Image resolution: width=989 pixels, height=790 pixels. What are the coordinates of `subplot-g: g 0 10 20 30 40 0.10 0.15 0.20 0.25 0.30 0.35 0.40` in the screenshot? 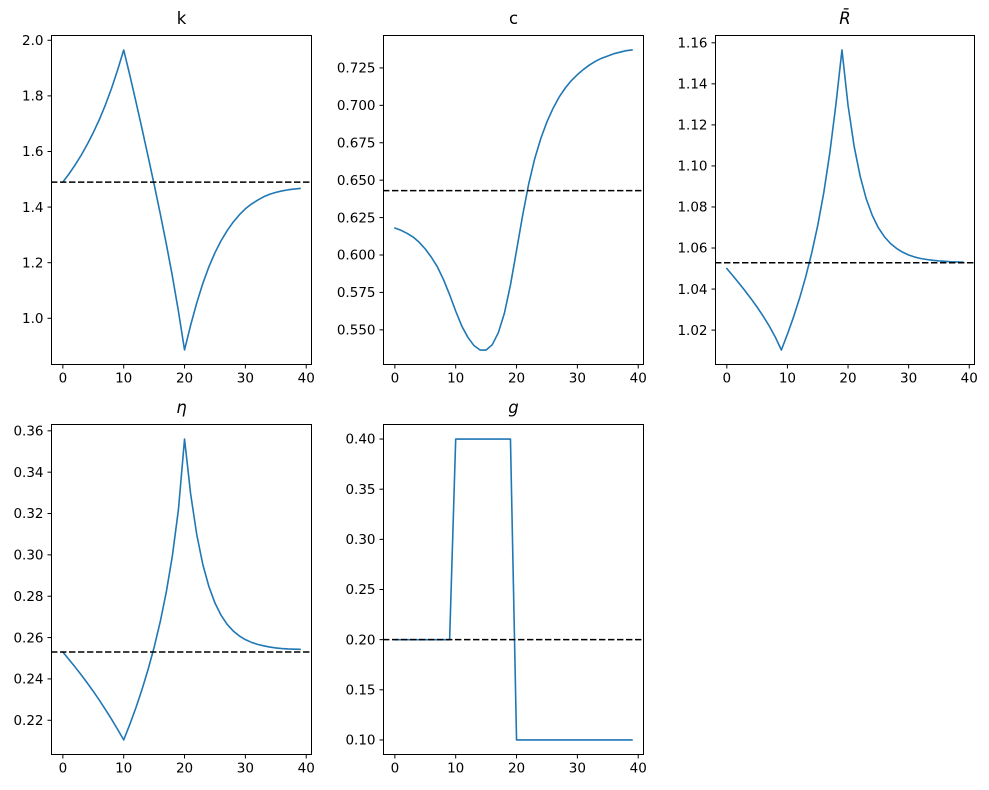 It's located at (496, 587).